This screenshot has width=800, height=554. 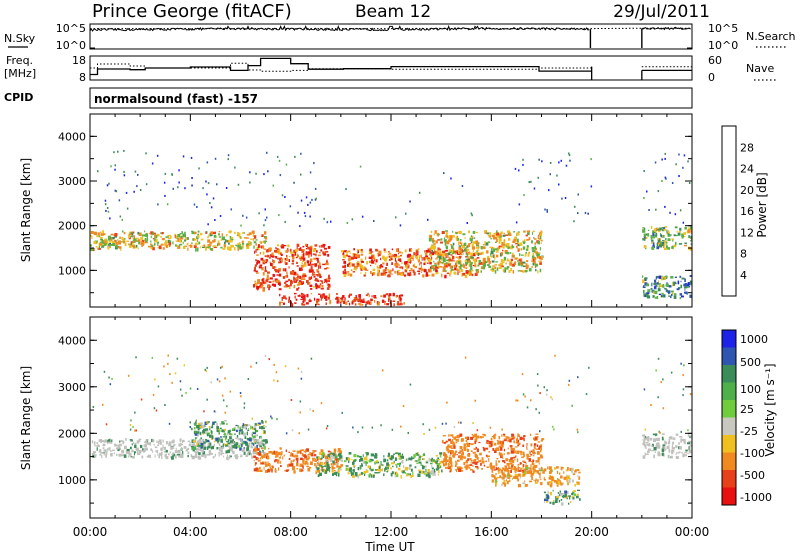 I want to click on noise-panel: N.Sky 10^5 10^0 10^5 10^0 N.Search, so click(x=400, y=37).